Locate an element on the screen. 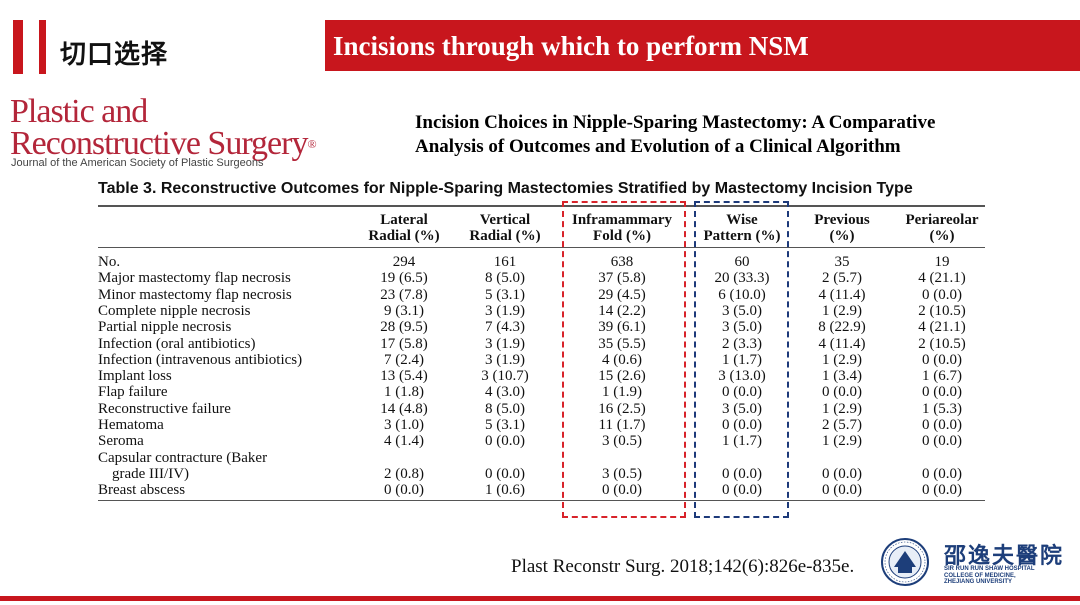 The height and width of the screenshot is (605, 1080). table-header-rule is located at coordinates (541, 247).